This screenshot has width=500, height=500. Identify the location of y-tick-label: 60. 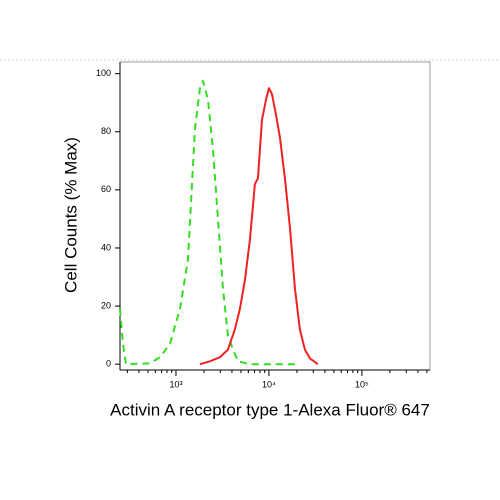
(106, 189).